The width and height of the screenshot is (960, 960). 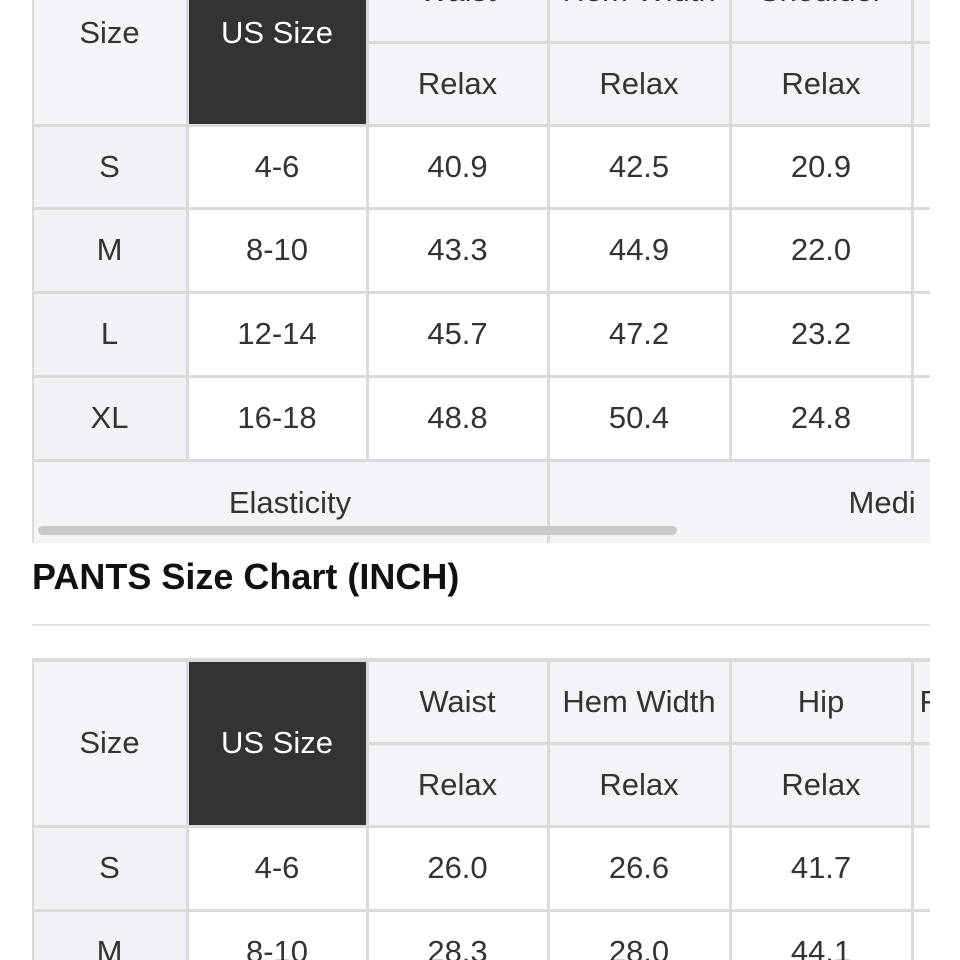 What do you see at coordinates (457, 334) in the screenshot?
I see `table-cell: 45.7` at bounding box center [457, 334].